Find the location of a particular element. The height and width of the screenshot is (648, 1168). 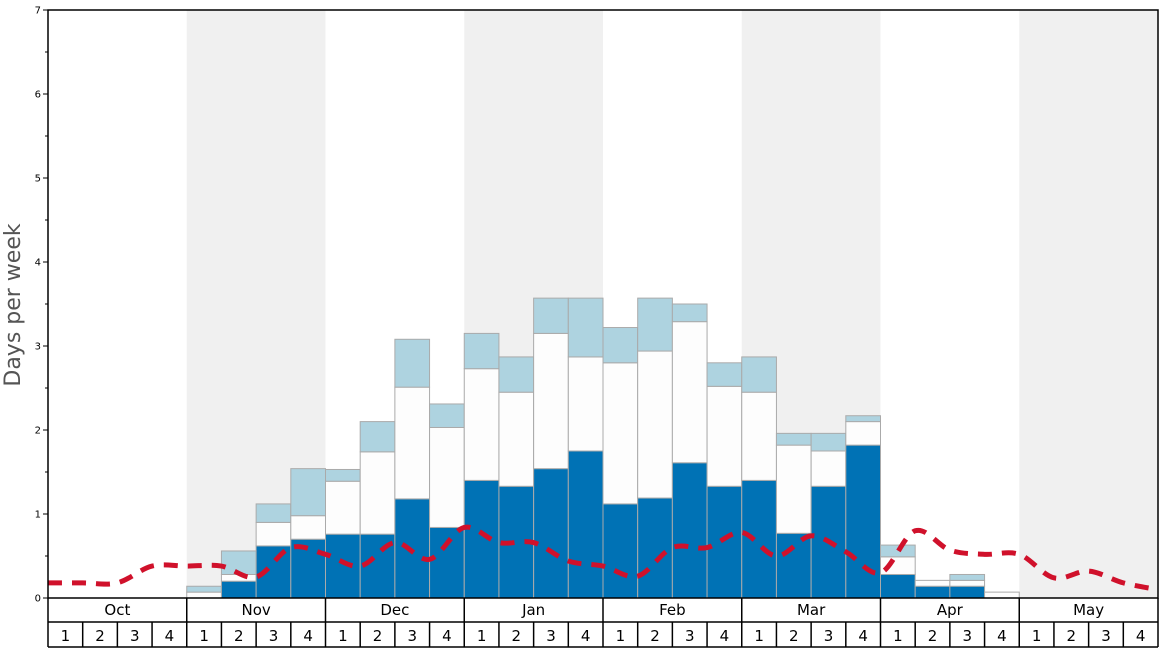

month-label-mar: Mar is located at coordinates (811, 610).